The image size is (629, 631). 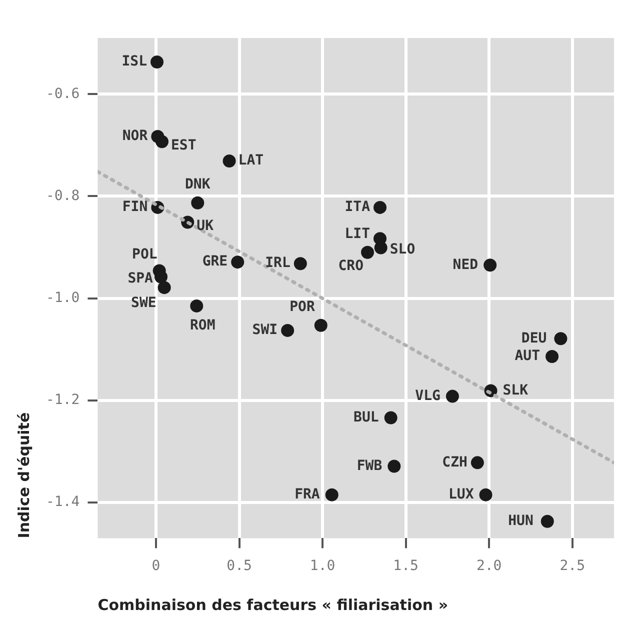 What do you see at coordinates (135, 207) in the screenshot?
I see `annotation: FIN` at bounding box center [135, 207].